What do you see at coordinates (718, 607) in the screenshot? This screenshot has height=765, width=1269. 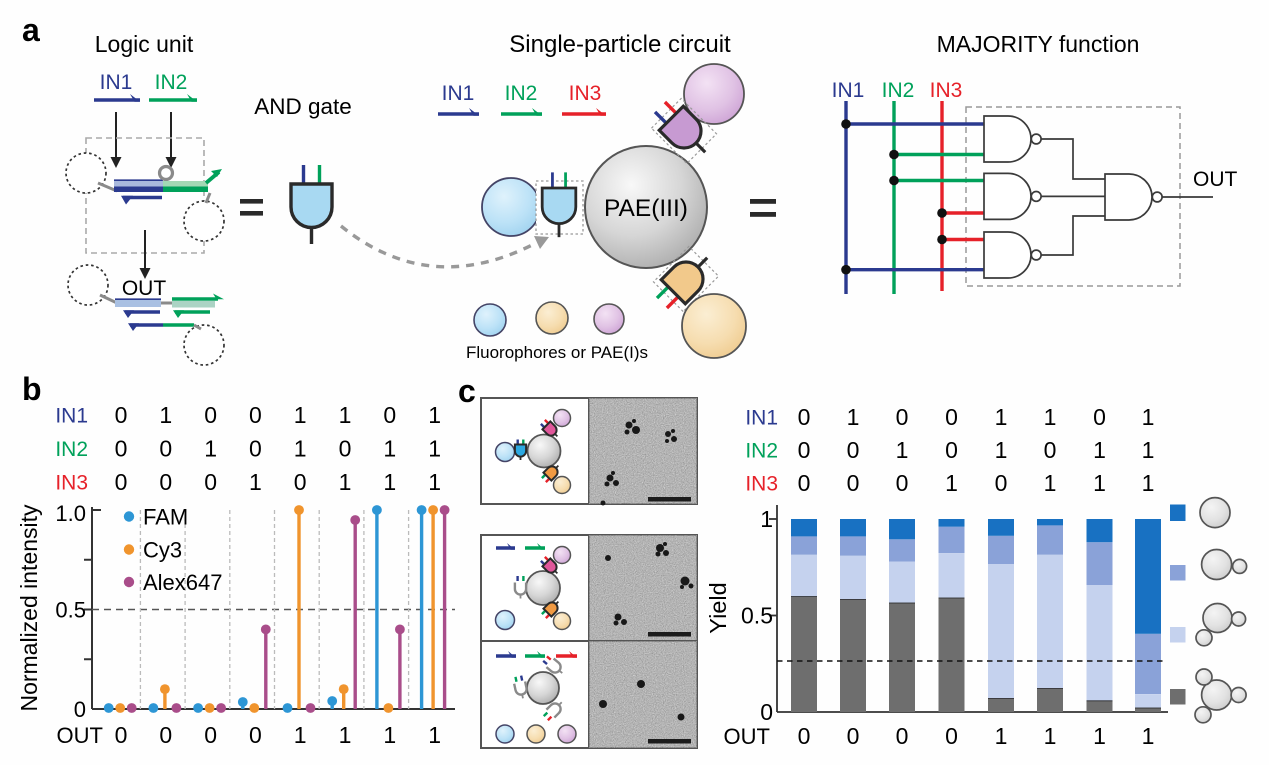 I see `svg-text: Yield` at bounding box center [718, 607].